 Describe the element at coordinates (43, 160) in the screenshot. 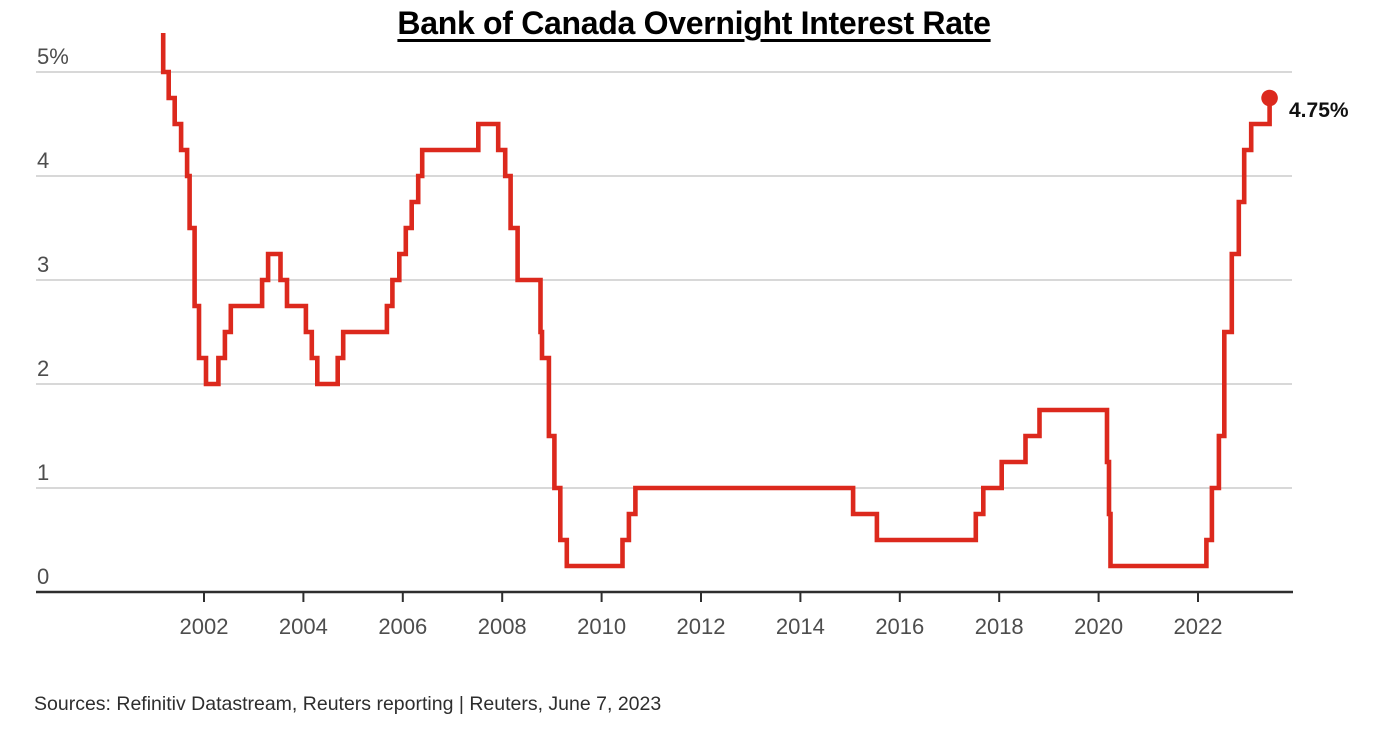

I see `y-axis-tick-label: 4` at that location.